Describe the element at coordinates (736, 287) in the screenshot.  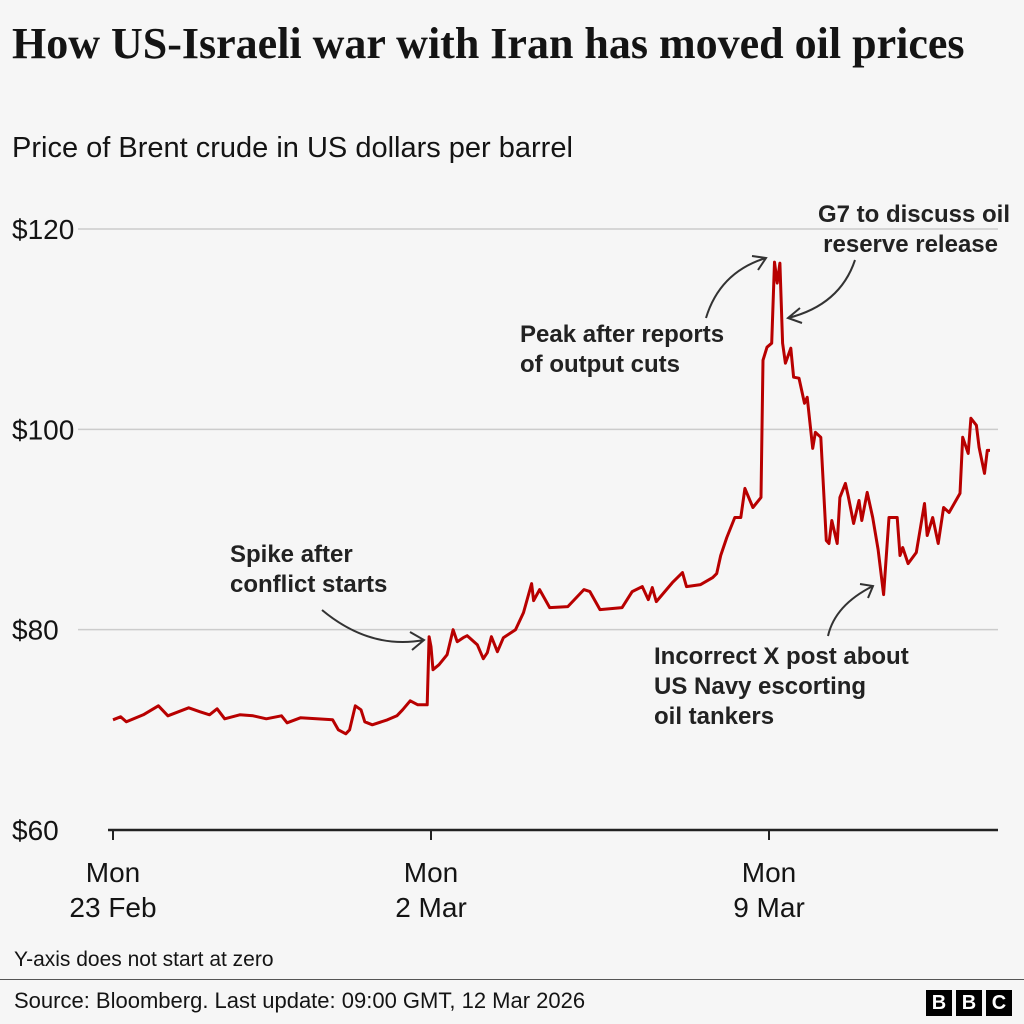
I see `annotation-arrow-peak` at that location.